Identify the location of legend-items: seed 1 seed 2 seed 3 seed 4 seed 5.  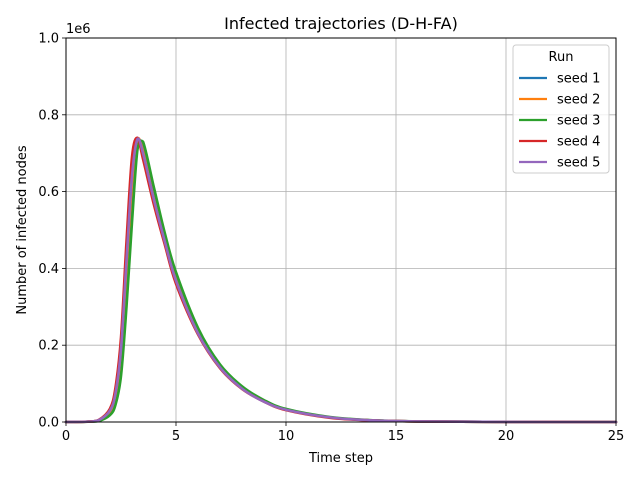
(559, 121).